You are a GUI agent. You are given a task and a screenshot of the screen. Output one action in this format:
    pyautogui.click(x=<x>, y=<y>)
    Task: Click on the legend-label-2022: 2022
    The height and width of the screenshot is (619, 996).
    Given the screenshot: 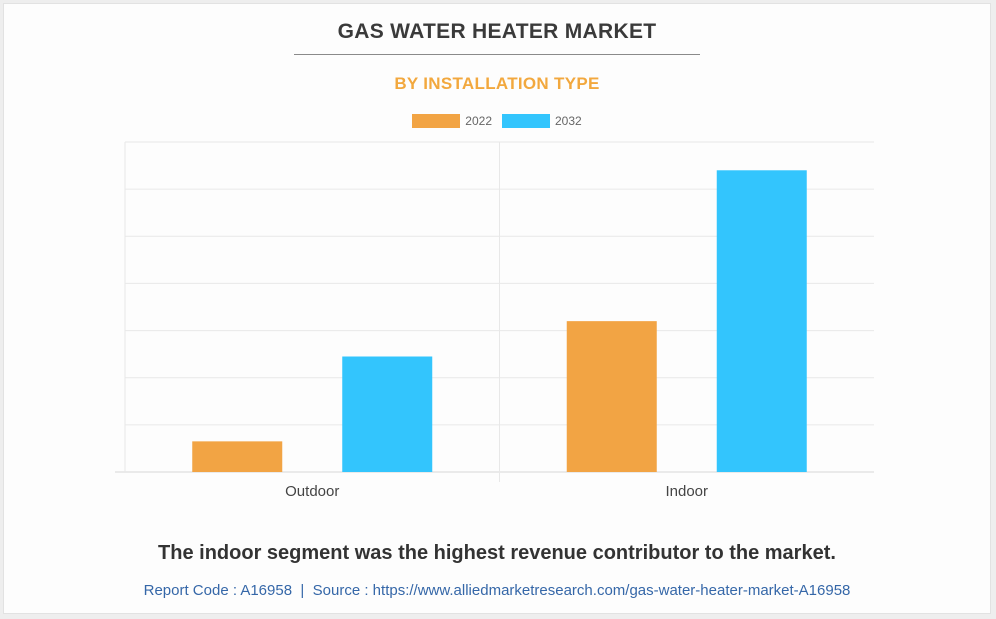 What is the action you would take?
    pyautogui.click(x=478, y=121)
    